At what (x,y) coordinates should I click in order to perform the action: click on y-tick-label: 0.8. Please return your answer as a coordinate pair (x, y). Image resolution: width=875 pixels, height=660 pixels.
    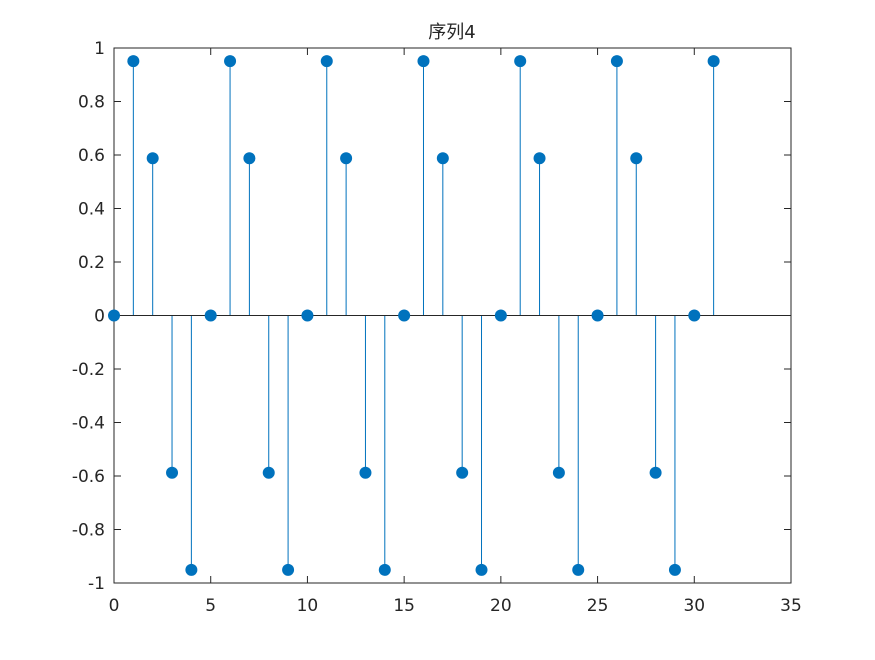
    Looking at the image, I should click on (91, 103).